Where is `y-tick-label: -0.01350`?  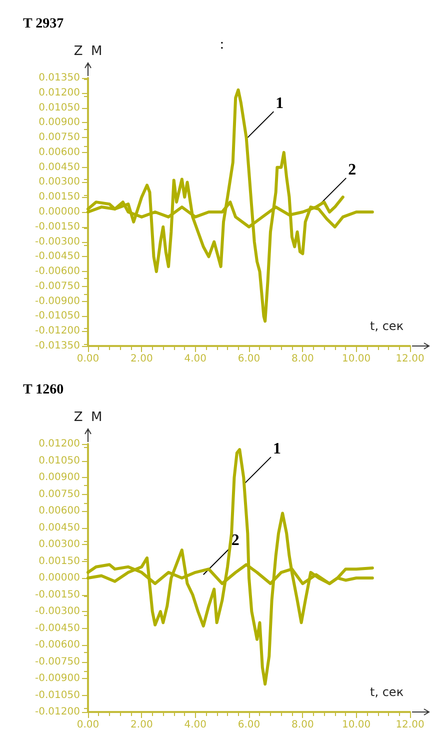 y-tick-label: -0.01350 is located at coordinates (57, 346).